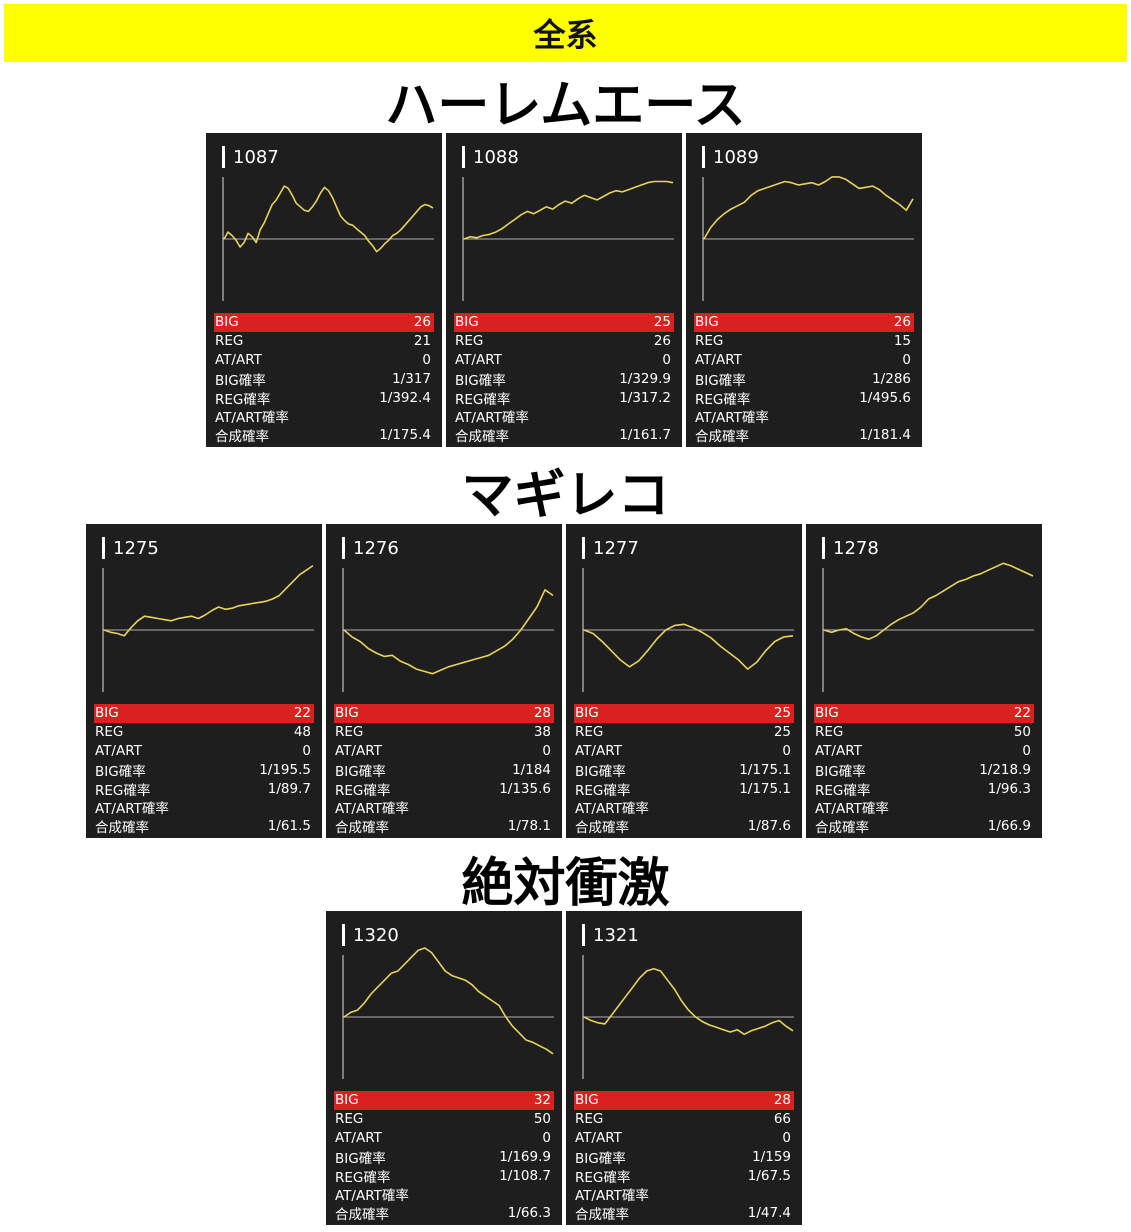 This screenshot has height=1232, width=1131. What do you see at coordinates (616, 548) in the screenshot?
I see `machine-number: 1277` at bounding box center [616, 548].